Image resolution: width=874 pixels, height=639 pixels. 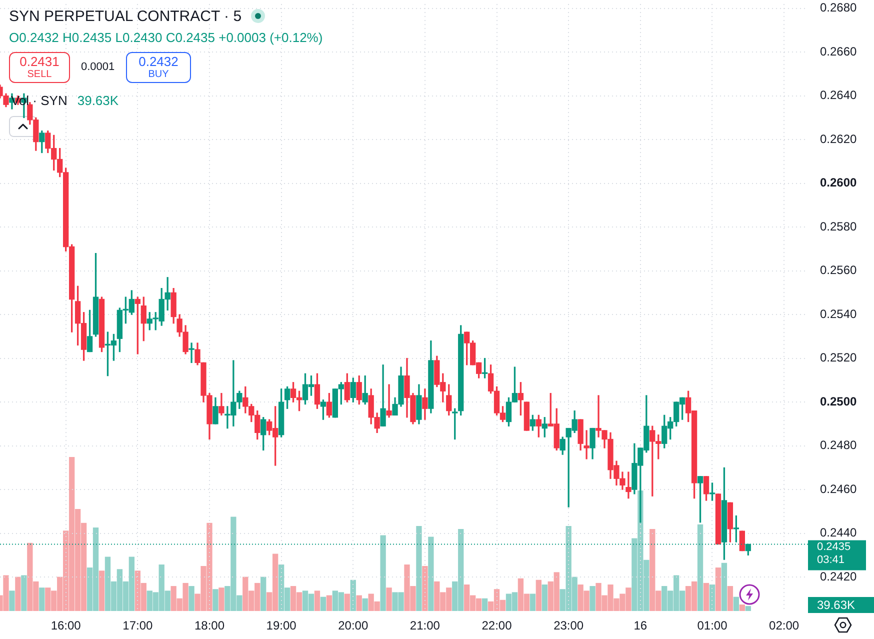 What do you see at coordinates (125, 16) in the screenshot?
I see `chart-title: SYN PERPETUAL CONTRACT · 5` at bounding box center [125, 16].